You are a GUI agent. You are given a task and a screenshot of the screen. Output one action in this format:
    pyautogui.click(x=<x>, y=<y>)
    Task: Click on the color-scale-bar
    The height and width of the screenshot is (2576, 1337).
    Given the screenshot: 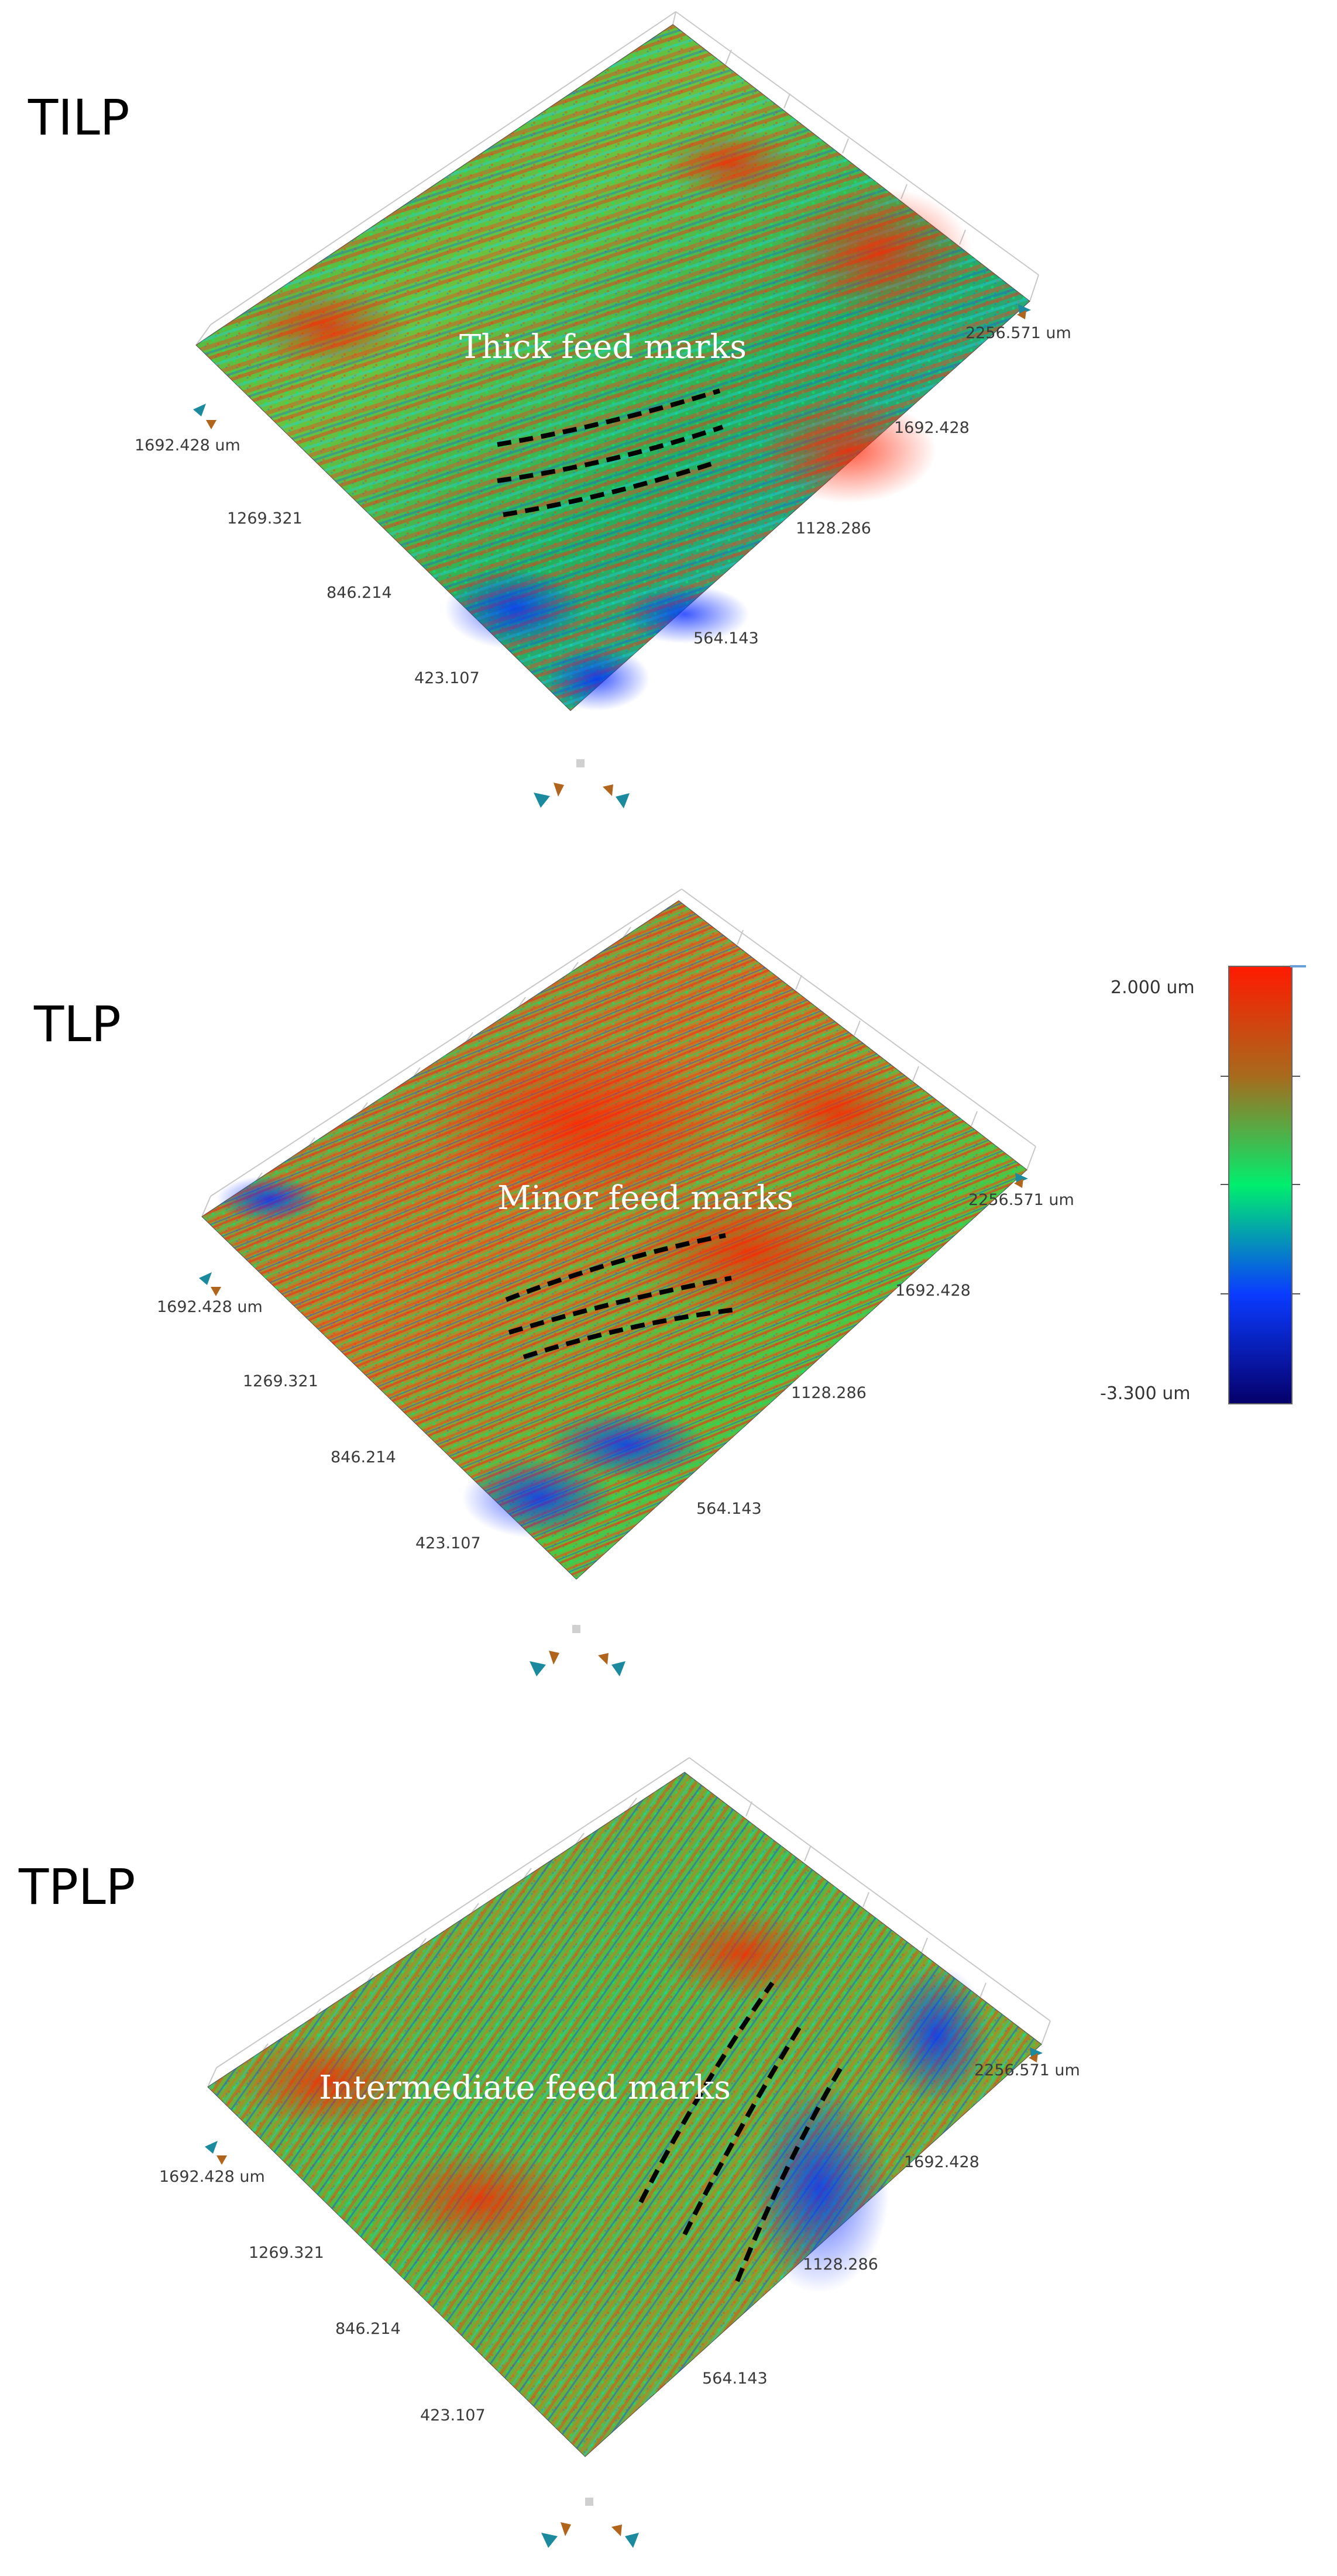 What is the action you would take?
    pyautogui.click(x=1260, y=1185)
    